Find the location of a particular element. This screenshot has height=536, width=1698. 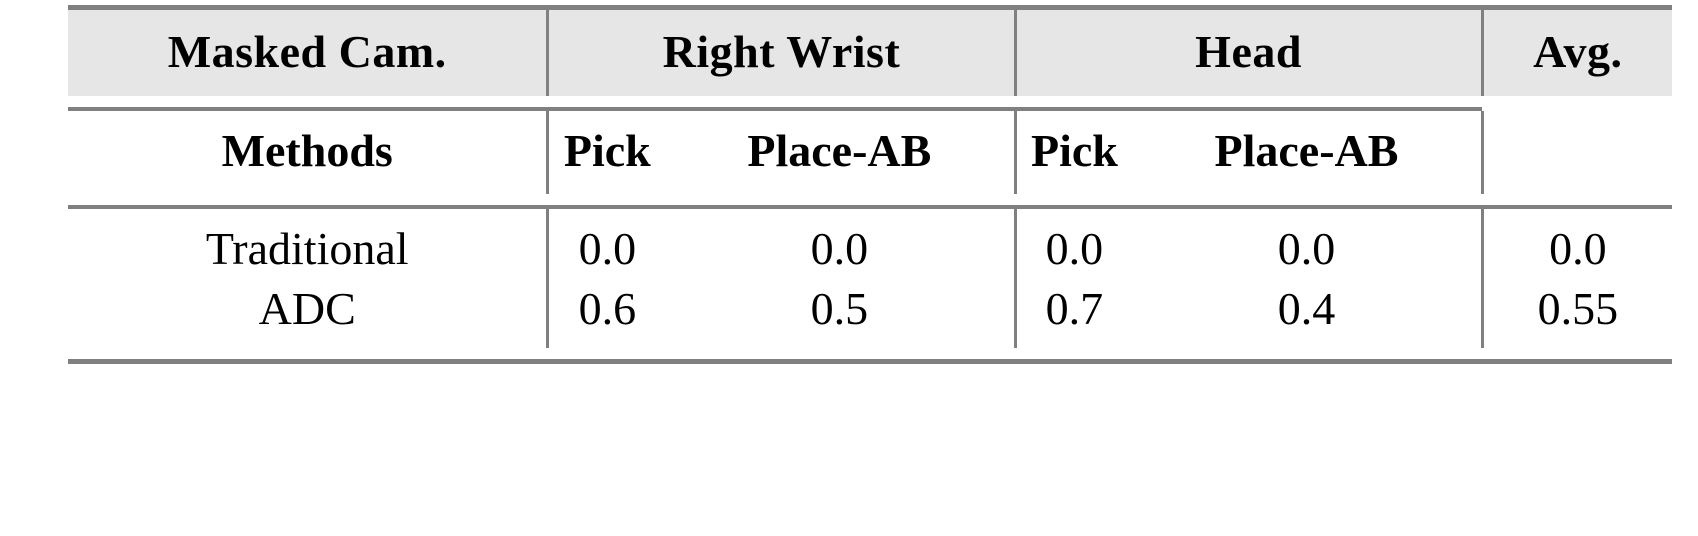

cell-adc-head-pick: 0.7 is located at coordinates (1073, 314).